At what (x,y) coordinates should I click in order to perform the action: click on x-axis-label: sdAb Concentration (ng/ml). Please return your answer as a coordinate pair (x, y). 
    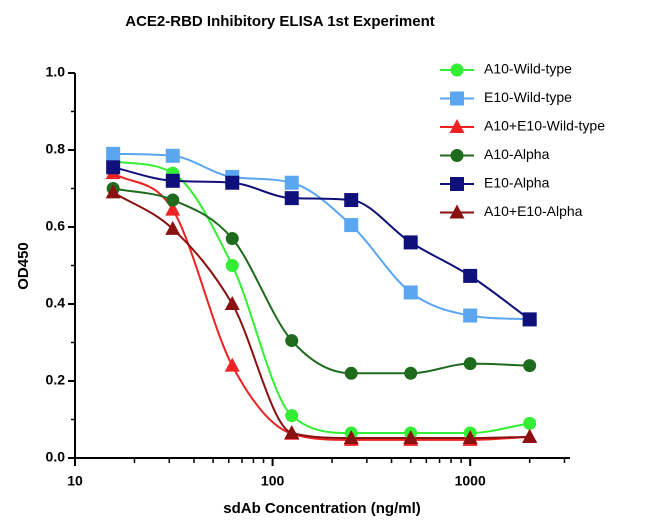
    Looking at the image, I should click on (322, 508).